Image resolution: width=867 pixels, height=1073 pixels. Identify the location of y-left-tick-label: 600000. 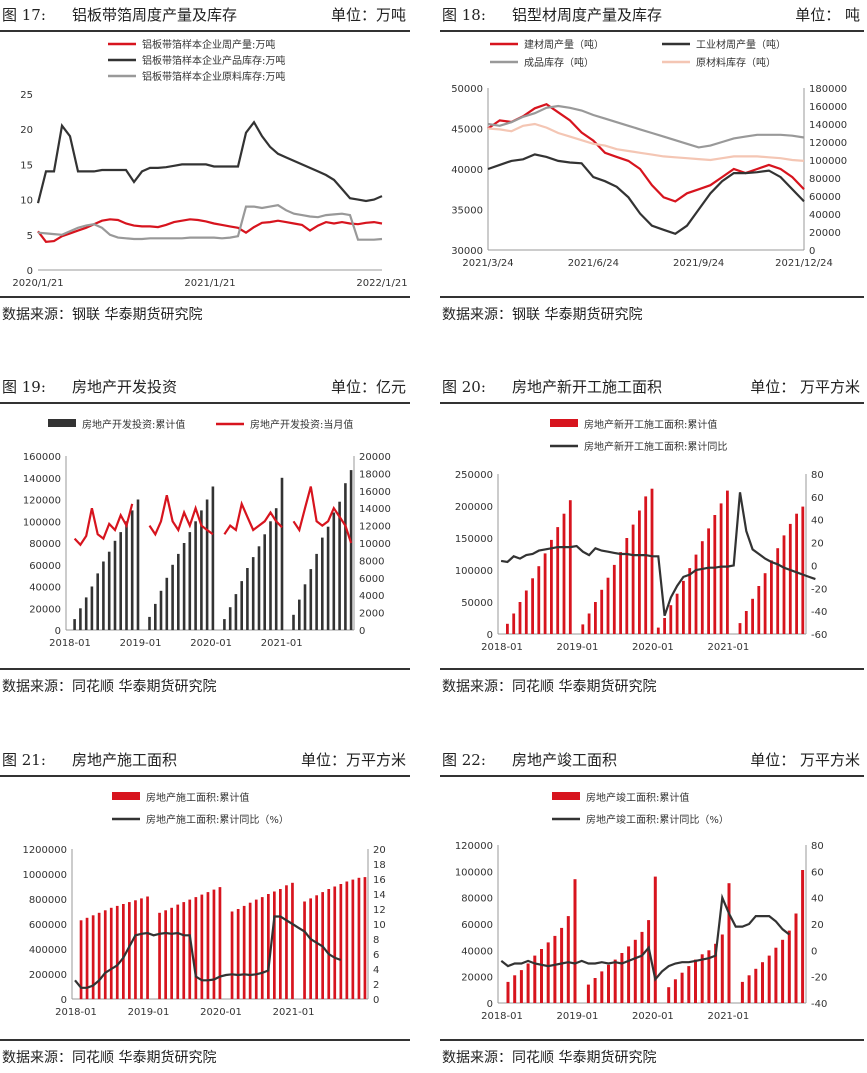
(48, 925).